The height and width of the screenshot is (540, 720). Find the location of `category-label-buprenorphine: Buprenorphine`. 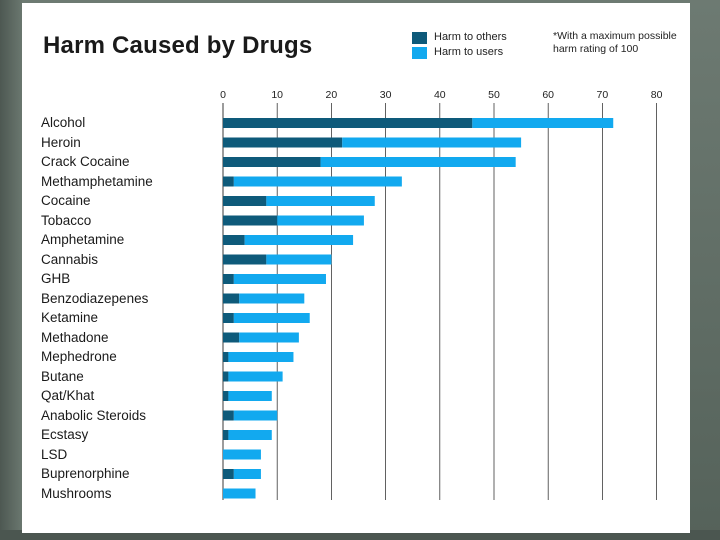

category-label-buprenorphine: Buprenorphine is located at coordinates (85, 473).